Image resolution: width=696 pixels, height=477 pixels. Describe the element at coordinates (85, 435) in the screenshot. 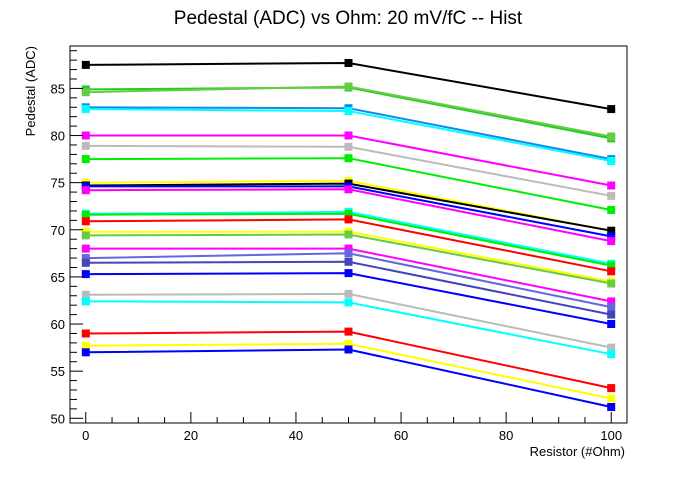

I see `x-tick-label: 0` at that location.